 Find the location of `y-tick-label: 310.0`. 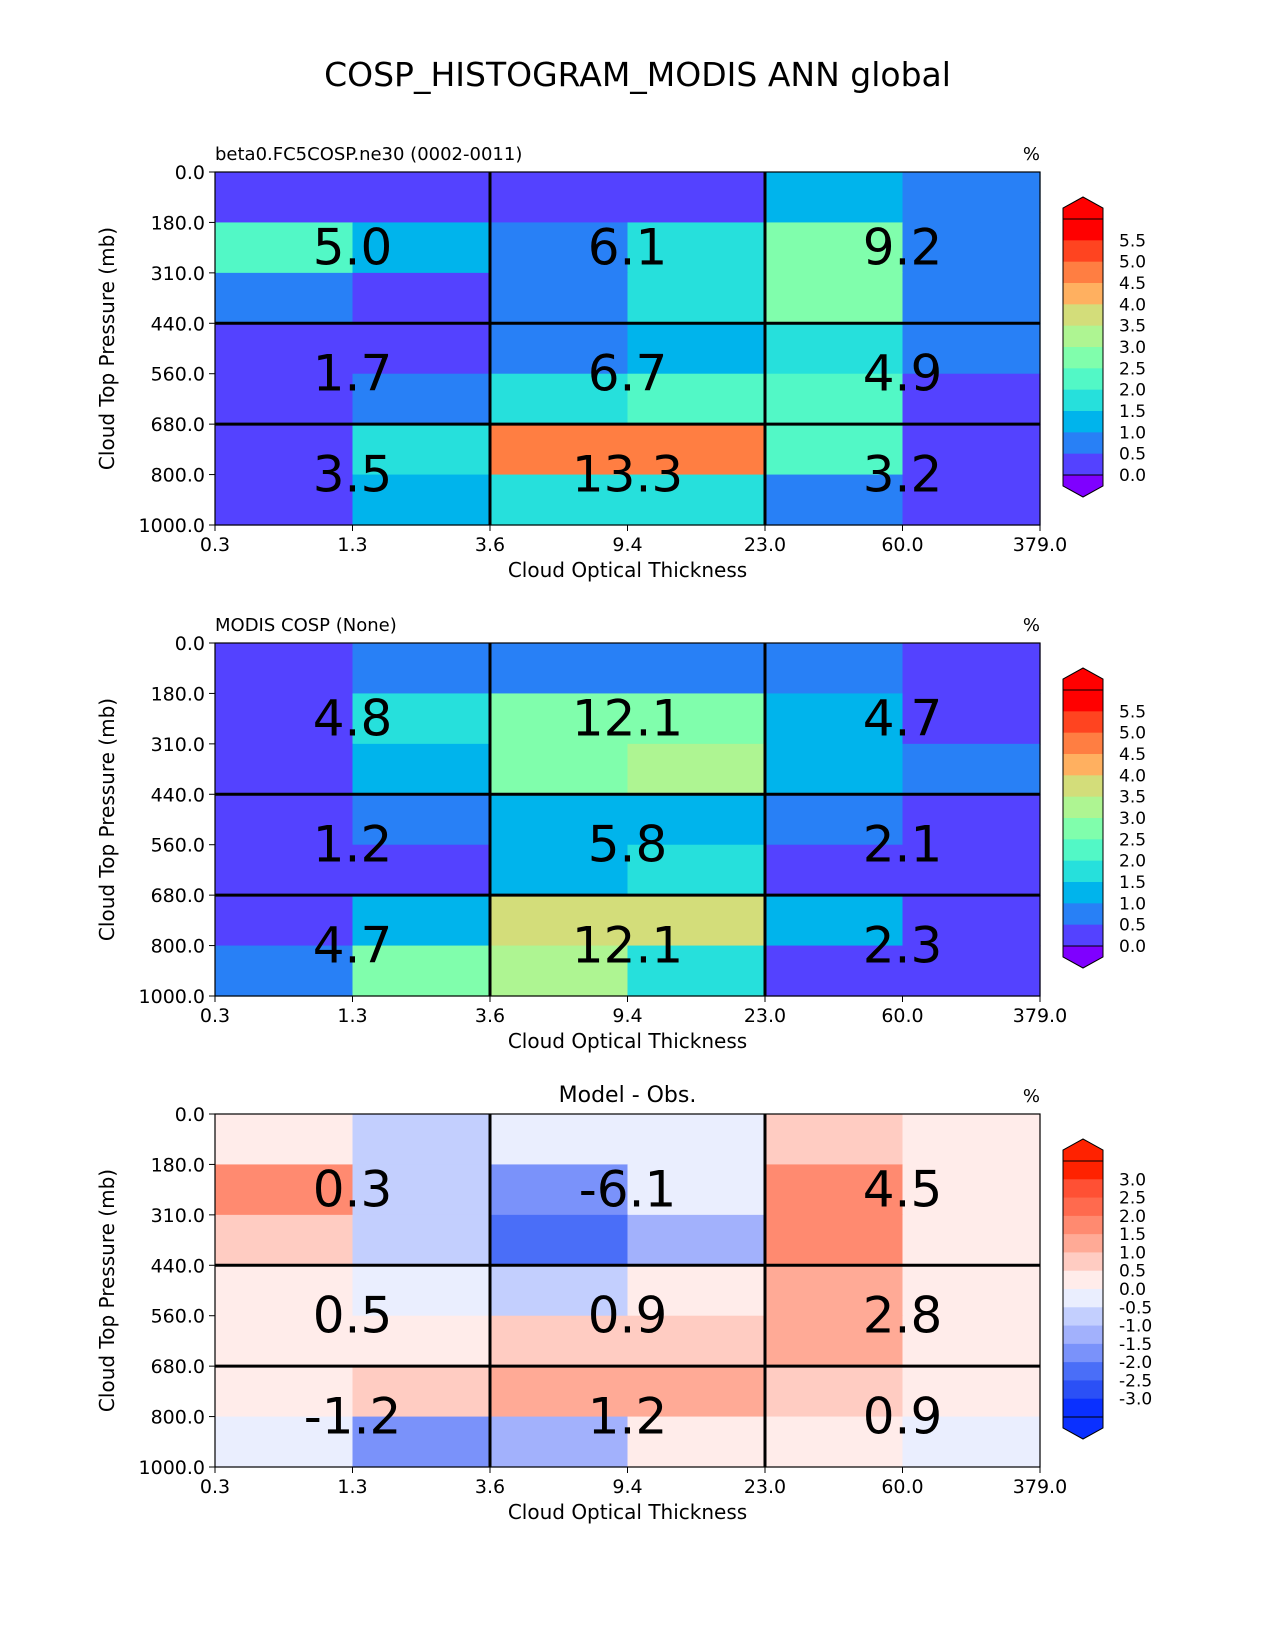

y-tick-label: 310.0 is located at coordinates (178, 1216).